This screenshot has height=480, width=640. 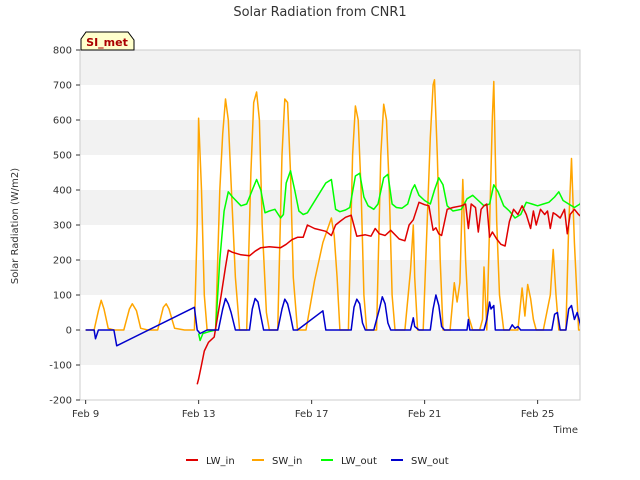 What do you see at coordinates (199, 414) in the screenshot?
I see `x-tick-label: Feb 13` at bounding box center [199, 414].